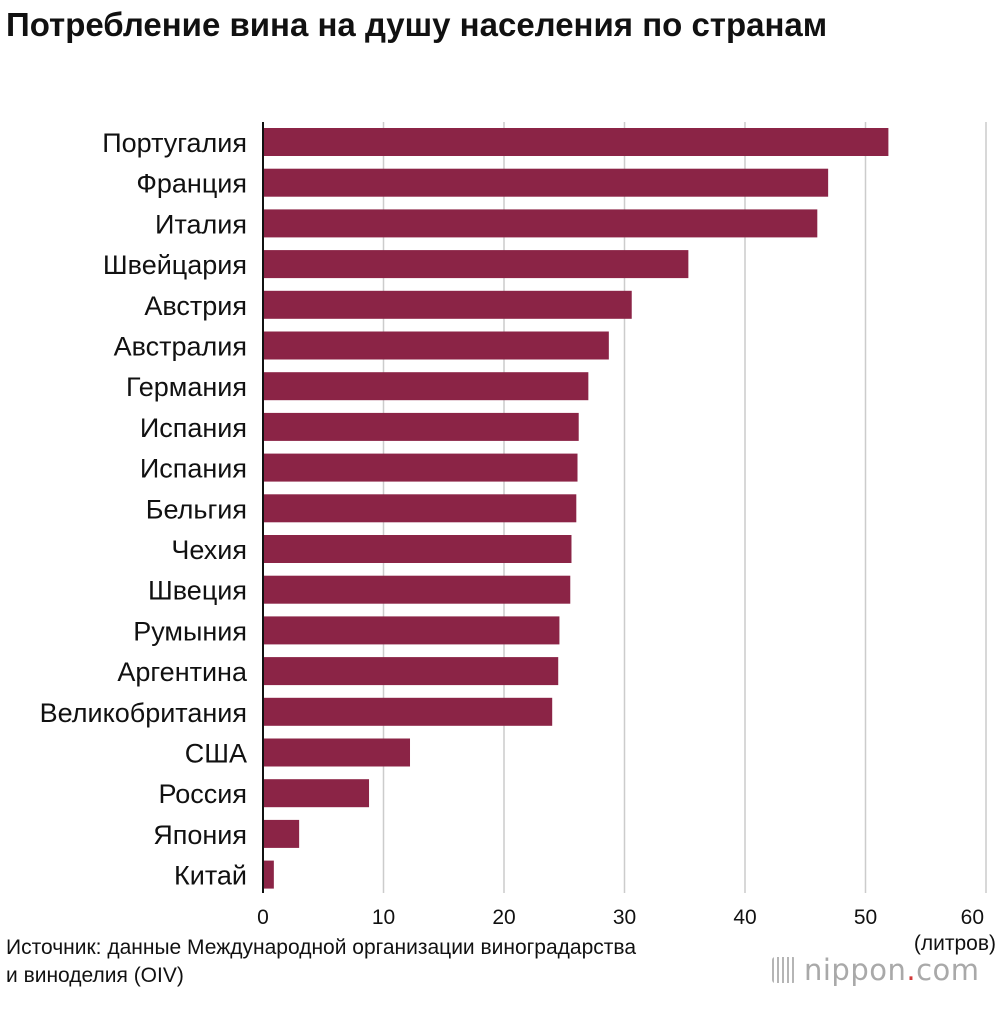  Describe the element at coordinates (624, 917) in the screenshot. I see `x-tick-label: 30` at that location.